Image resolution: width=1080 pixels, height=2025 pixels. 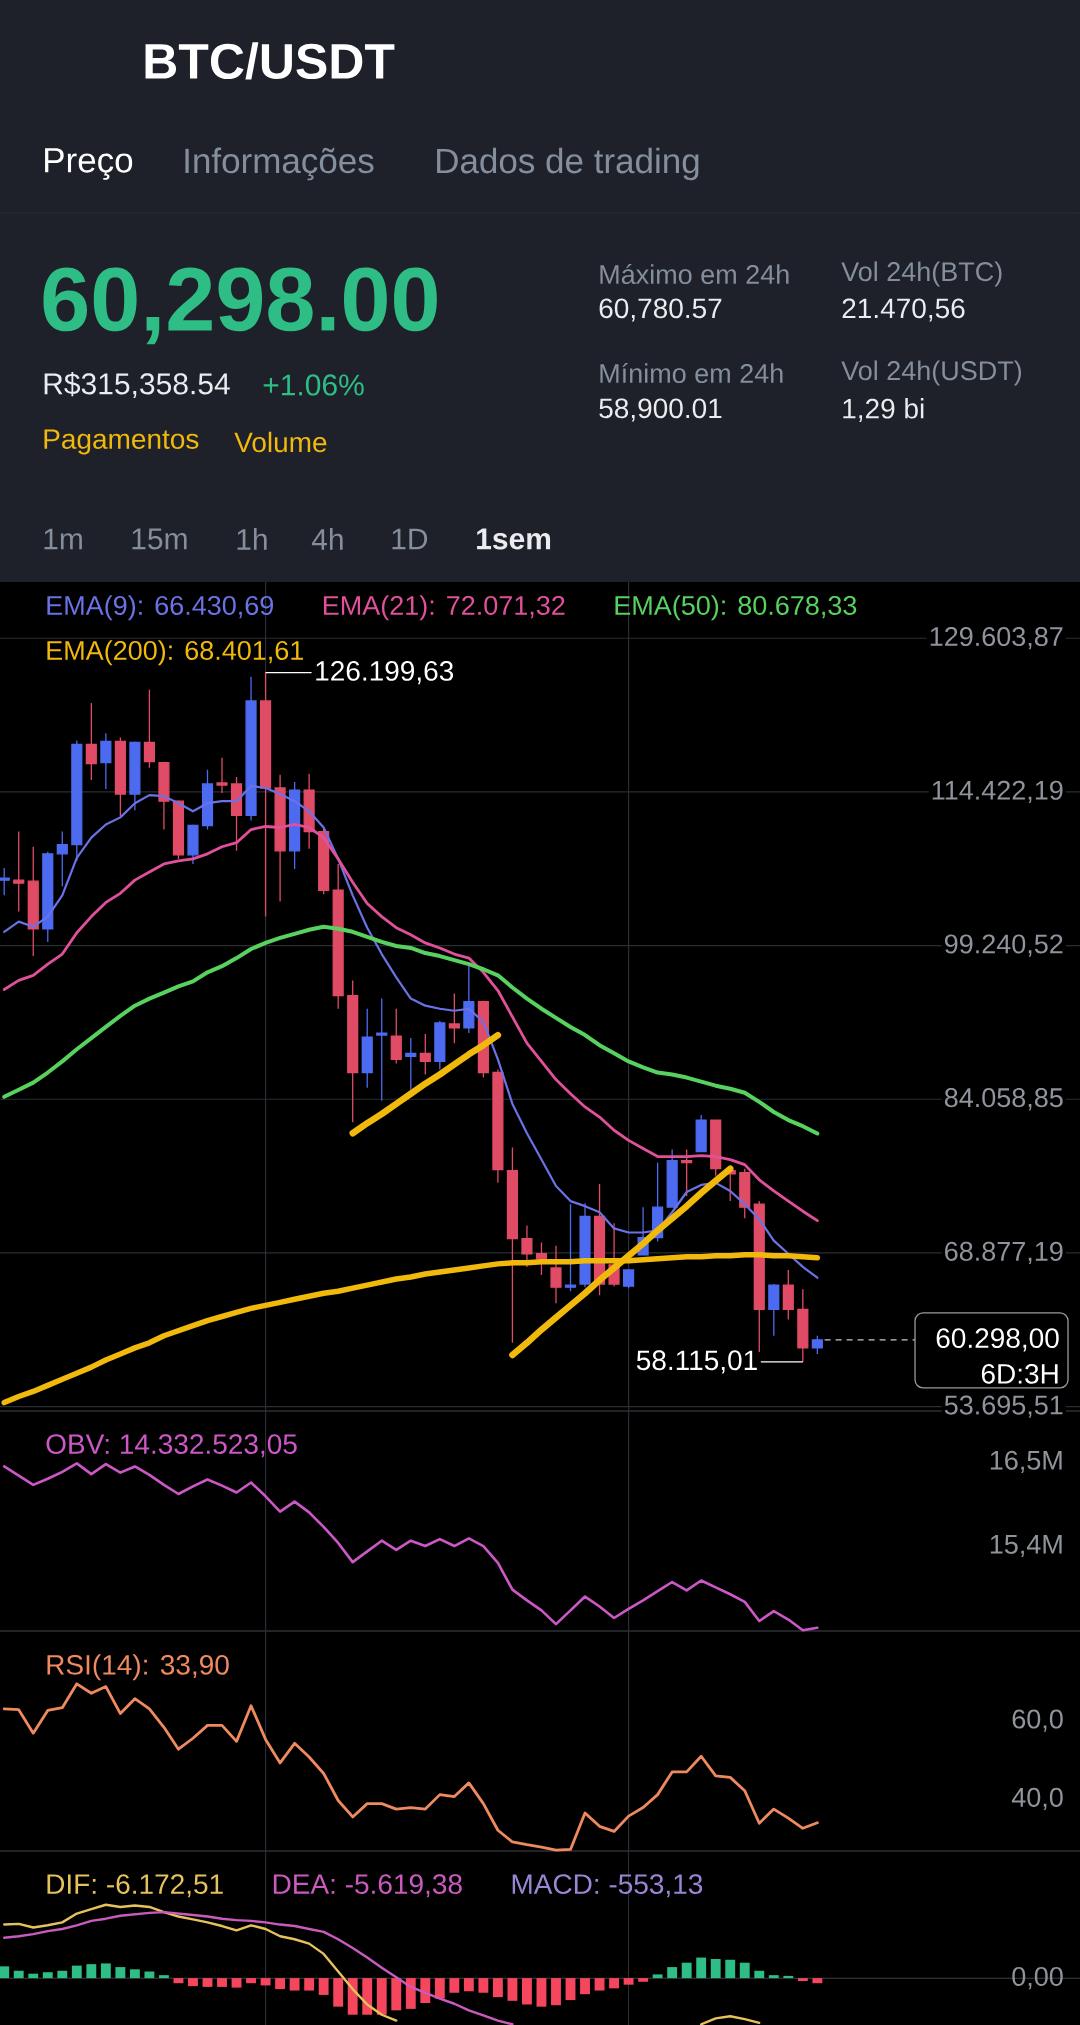 I want to click on annotation: 126.199,63, so click(x=385, y=673).